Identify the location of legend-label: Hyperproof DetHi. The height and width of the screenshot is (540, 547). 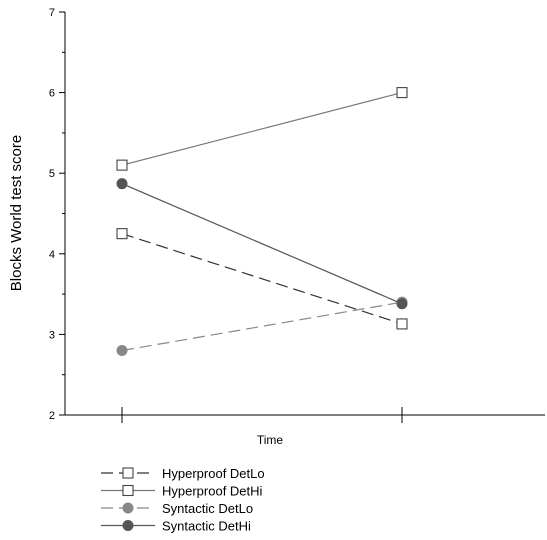
(212, 491).